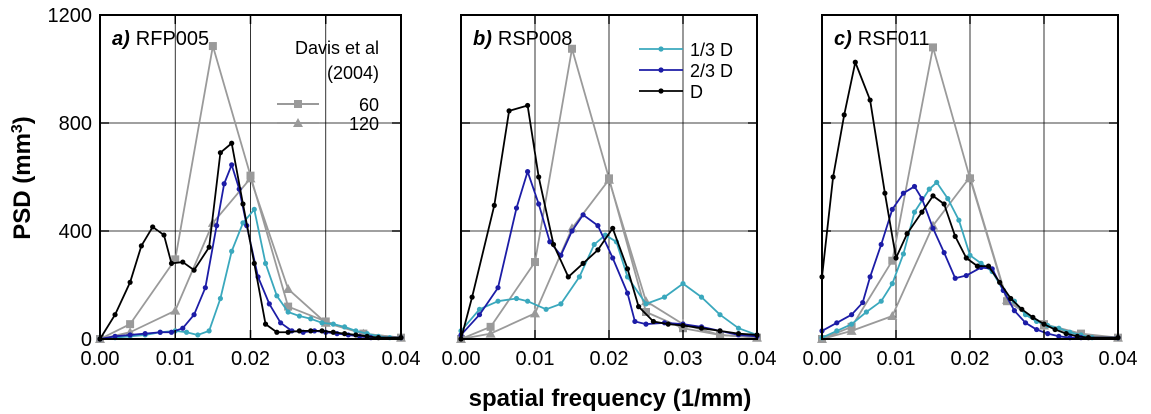 Image resolution: width=1151 pixels, height=414 pixels. What do you see at coordinates (86, 340) in the screenshot?
I see `y-tick-label: 0` at bounding box center [86, 340].